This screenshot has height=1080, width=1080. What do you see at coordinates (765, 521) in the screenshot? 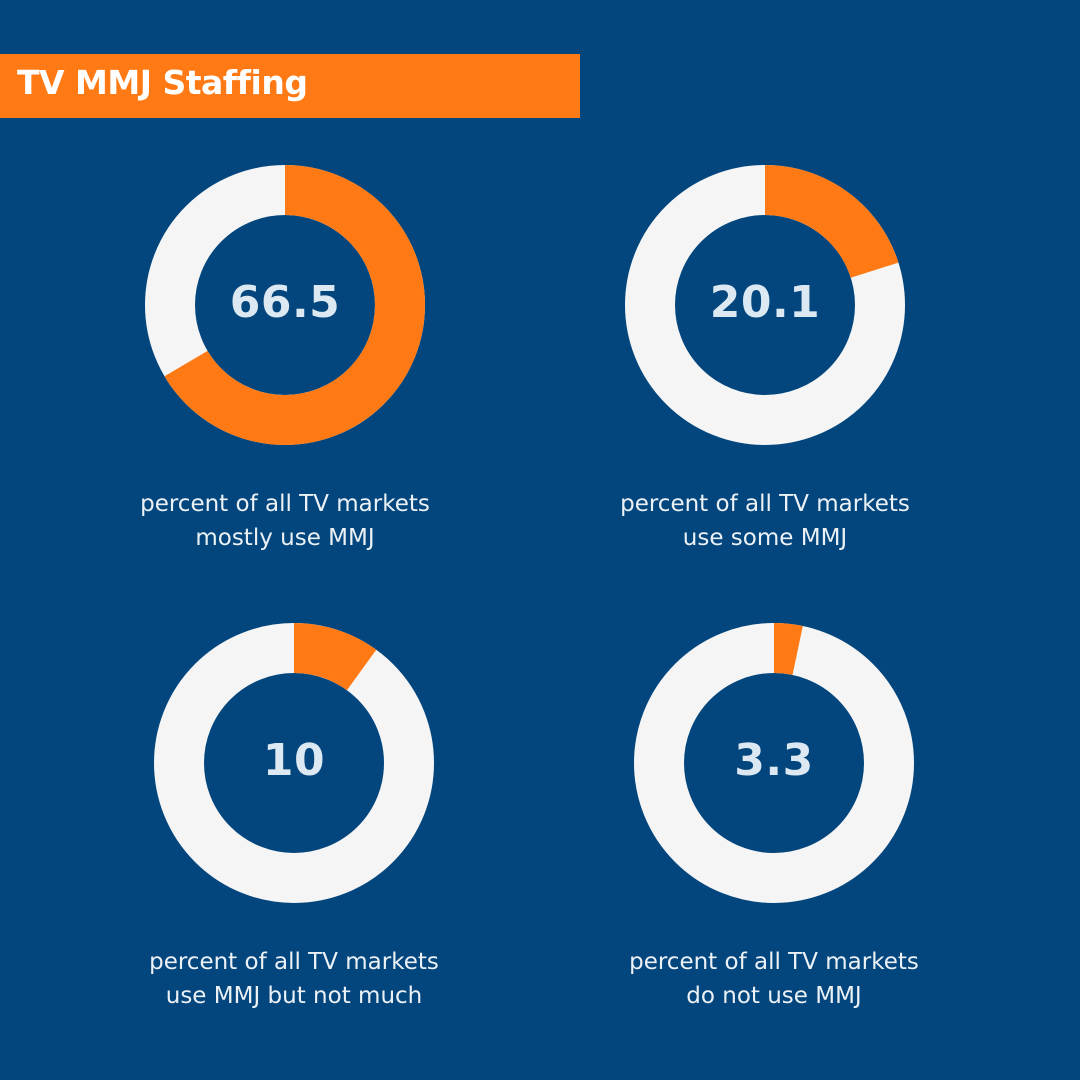
I see `donut-caption: percent of all TV markets use some MMJ` at bounding box center [765, 521].